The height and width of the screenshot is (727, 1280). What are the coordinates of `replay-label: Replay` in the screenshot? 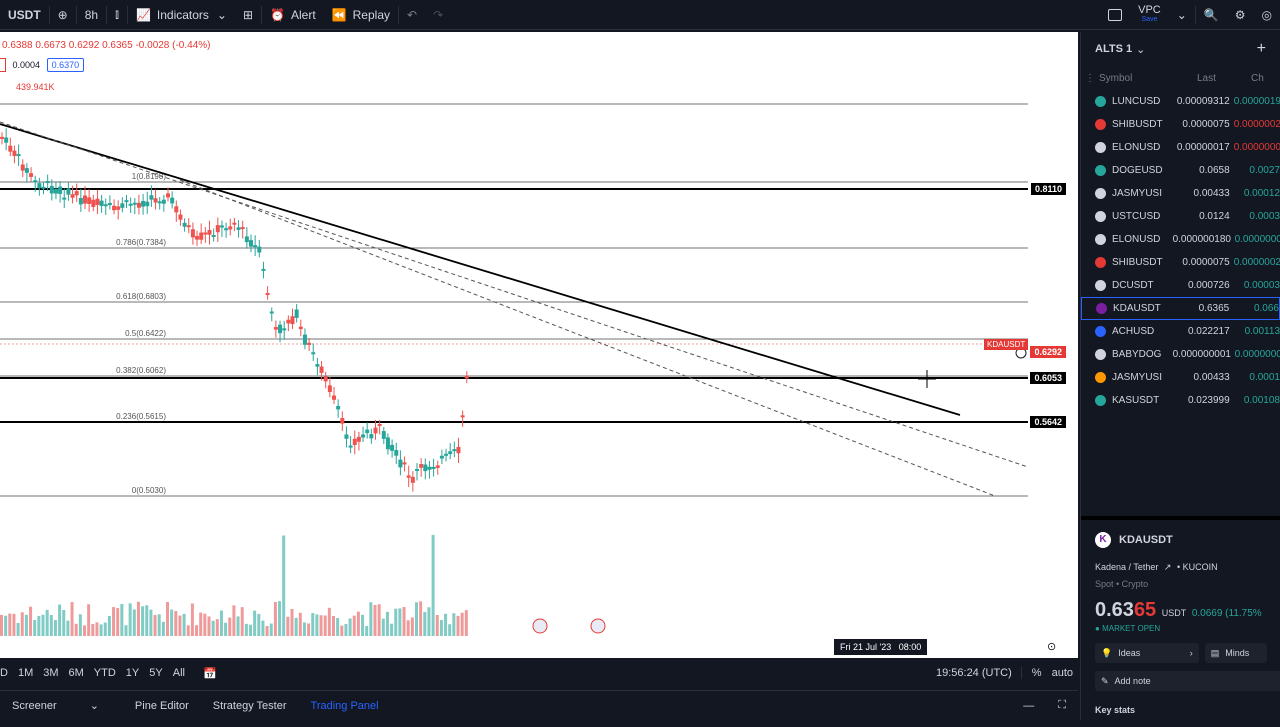 It's located at (371, 14).